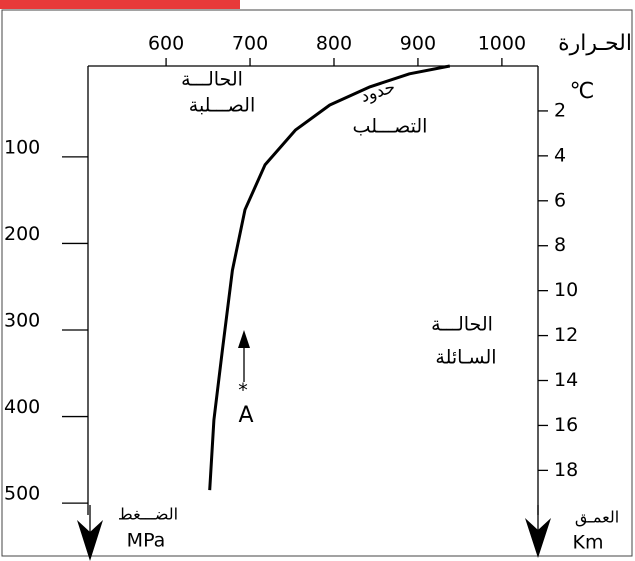 The width and height of the screenshot is (635, 561). I want to click on x-tick-label: 600, so click(166, 44).